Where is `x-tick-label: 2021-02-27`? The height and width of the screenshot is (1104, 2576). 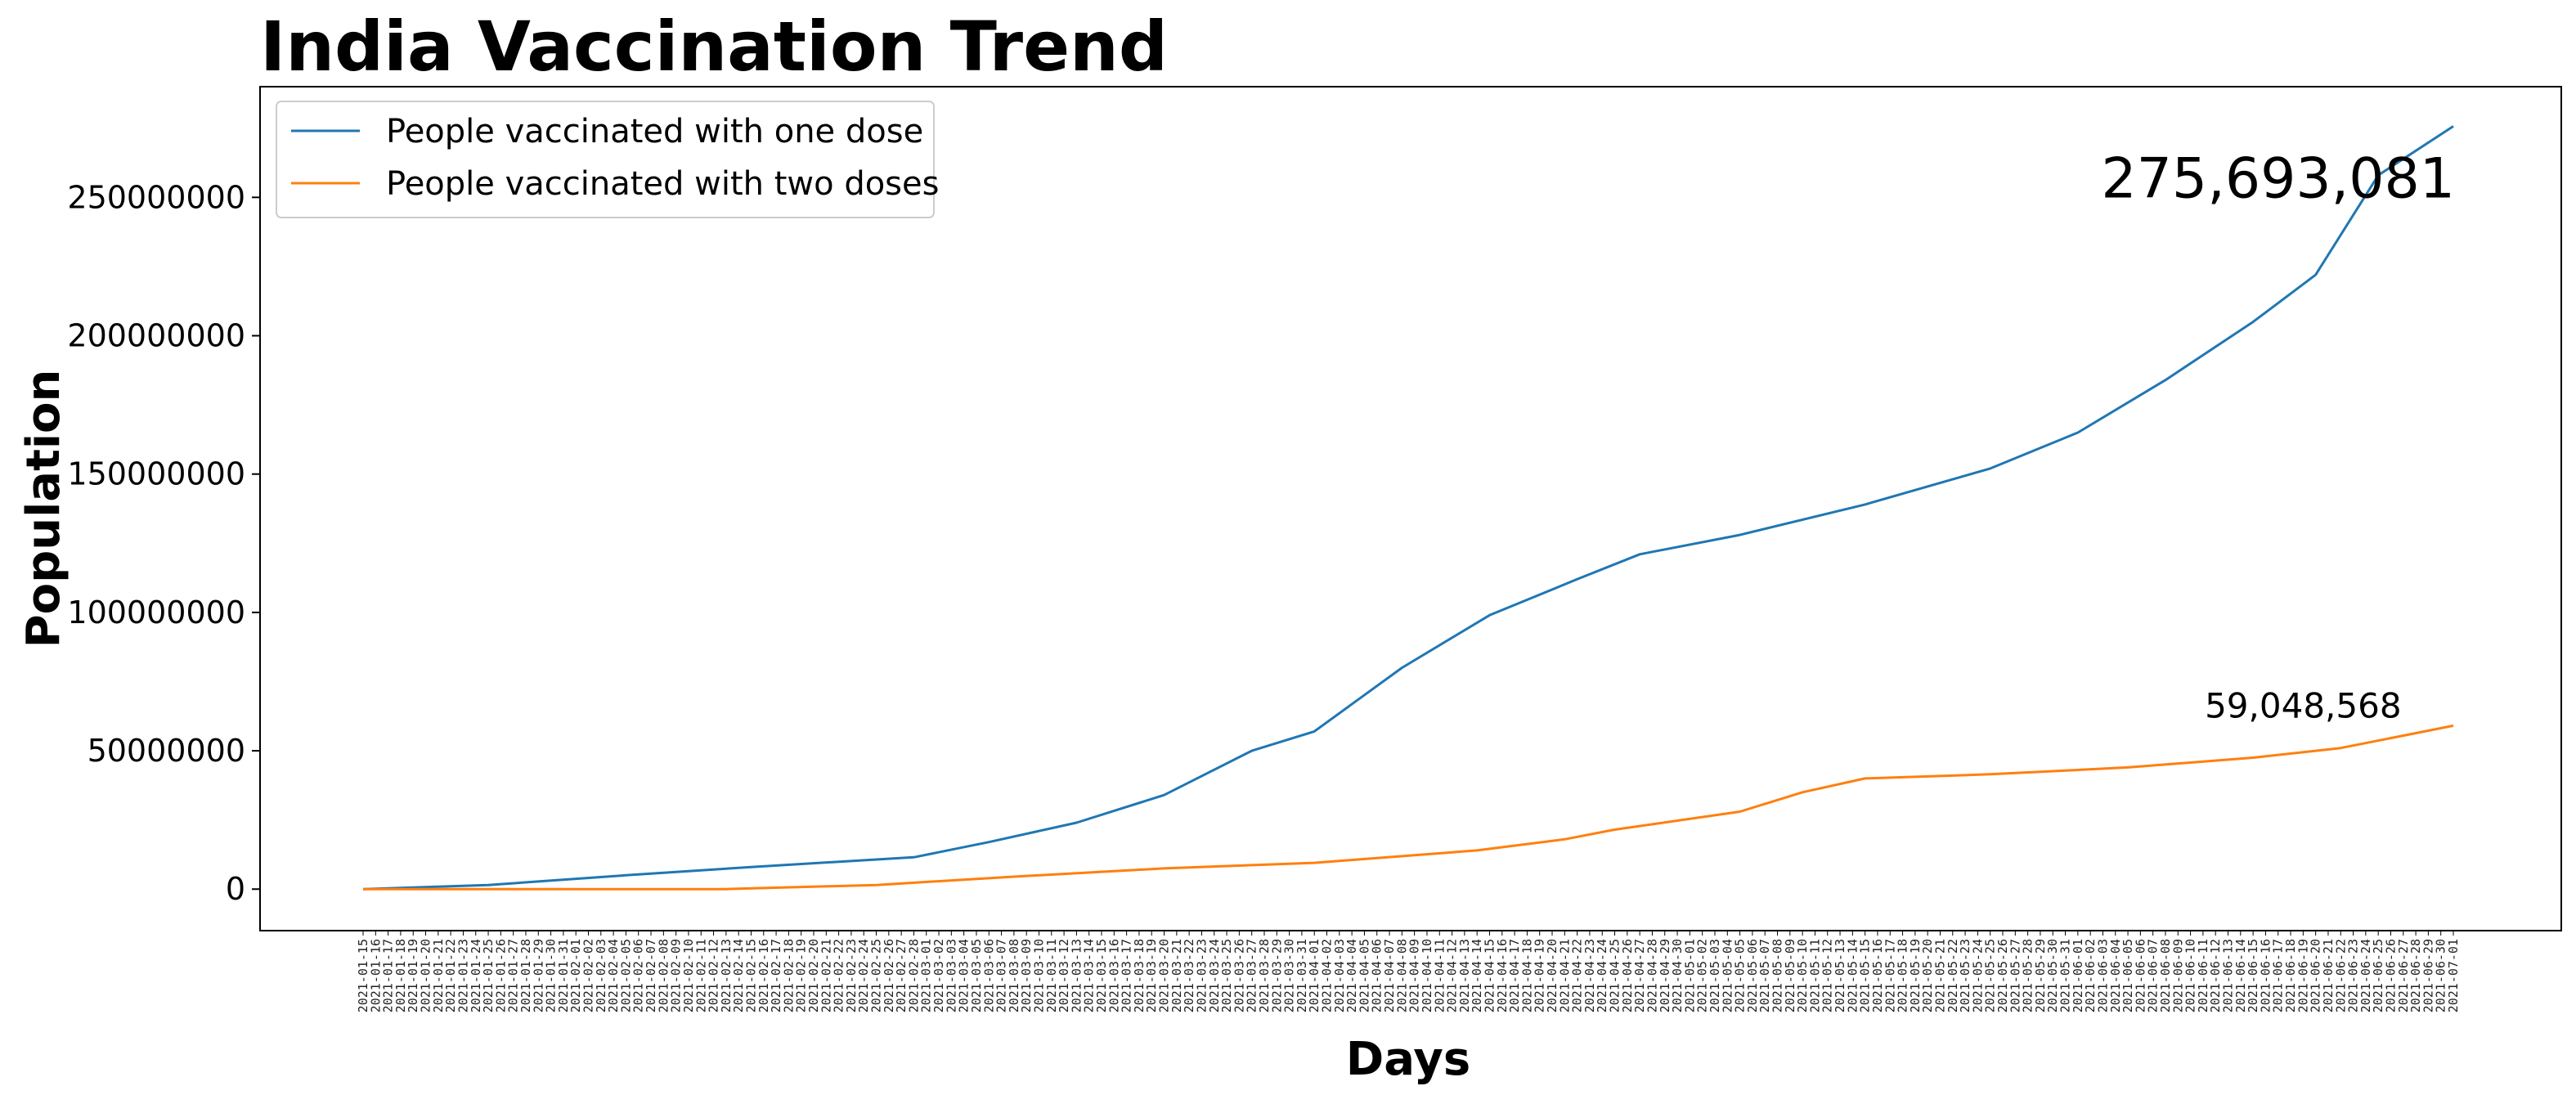
x-tick-label: 2021-02-27 is located at coordinates (901, 976).